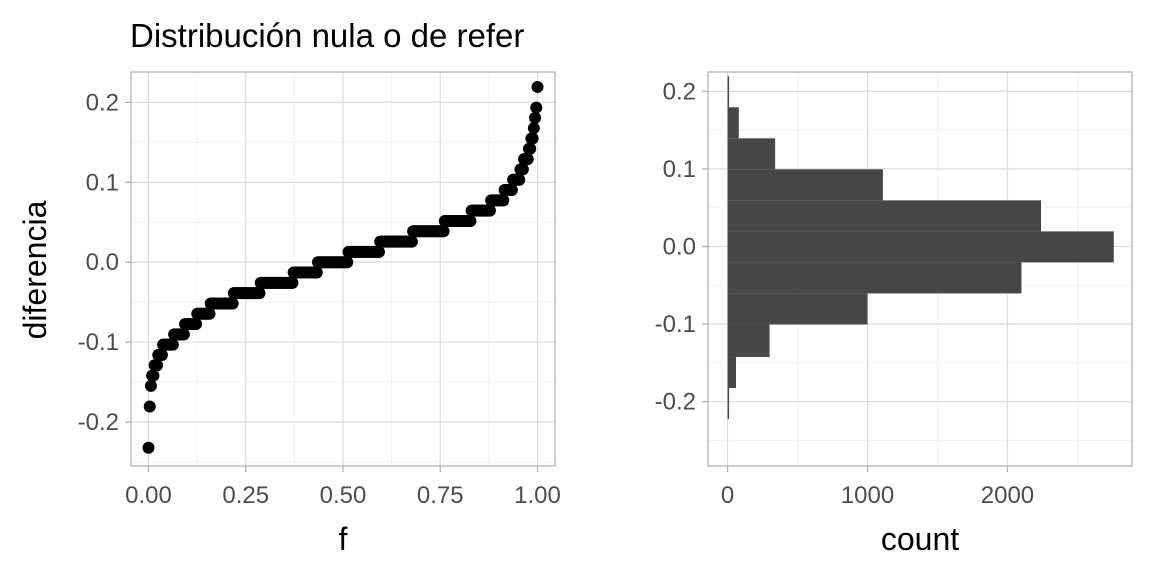 The height and width of the screenshot is (576, 1152). Describe the element at coordinates (327, 35) in the screenshot. I see `chart-title: Distribución nula o de refer` at that location.